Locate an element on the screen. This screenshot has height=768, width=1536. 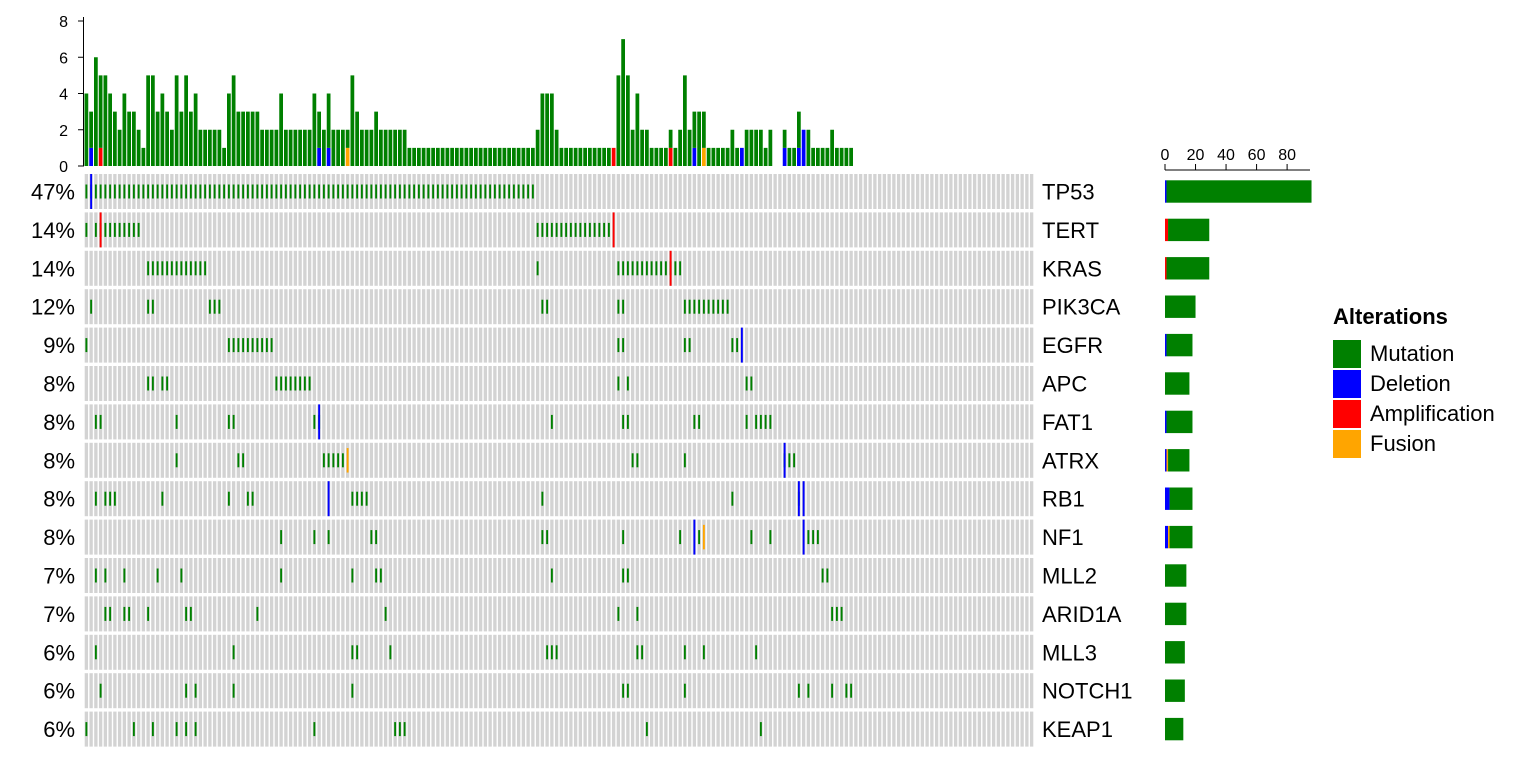
gene-bar-rb1-deletion is located at coordinates (1167, 498).